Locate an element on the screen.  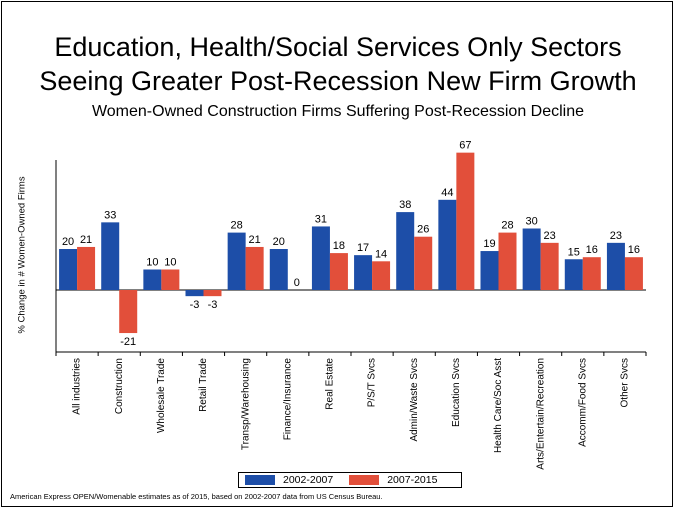
x-tick-label: Other Svcs is located at coordinates (625, 382).